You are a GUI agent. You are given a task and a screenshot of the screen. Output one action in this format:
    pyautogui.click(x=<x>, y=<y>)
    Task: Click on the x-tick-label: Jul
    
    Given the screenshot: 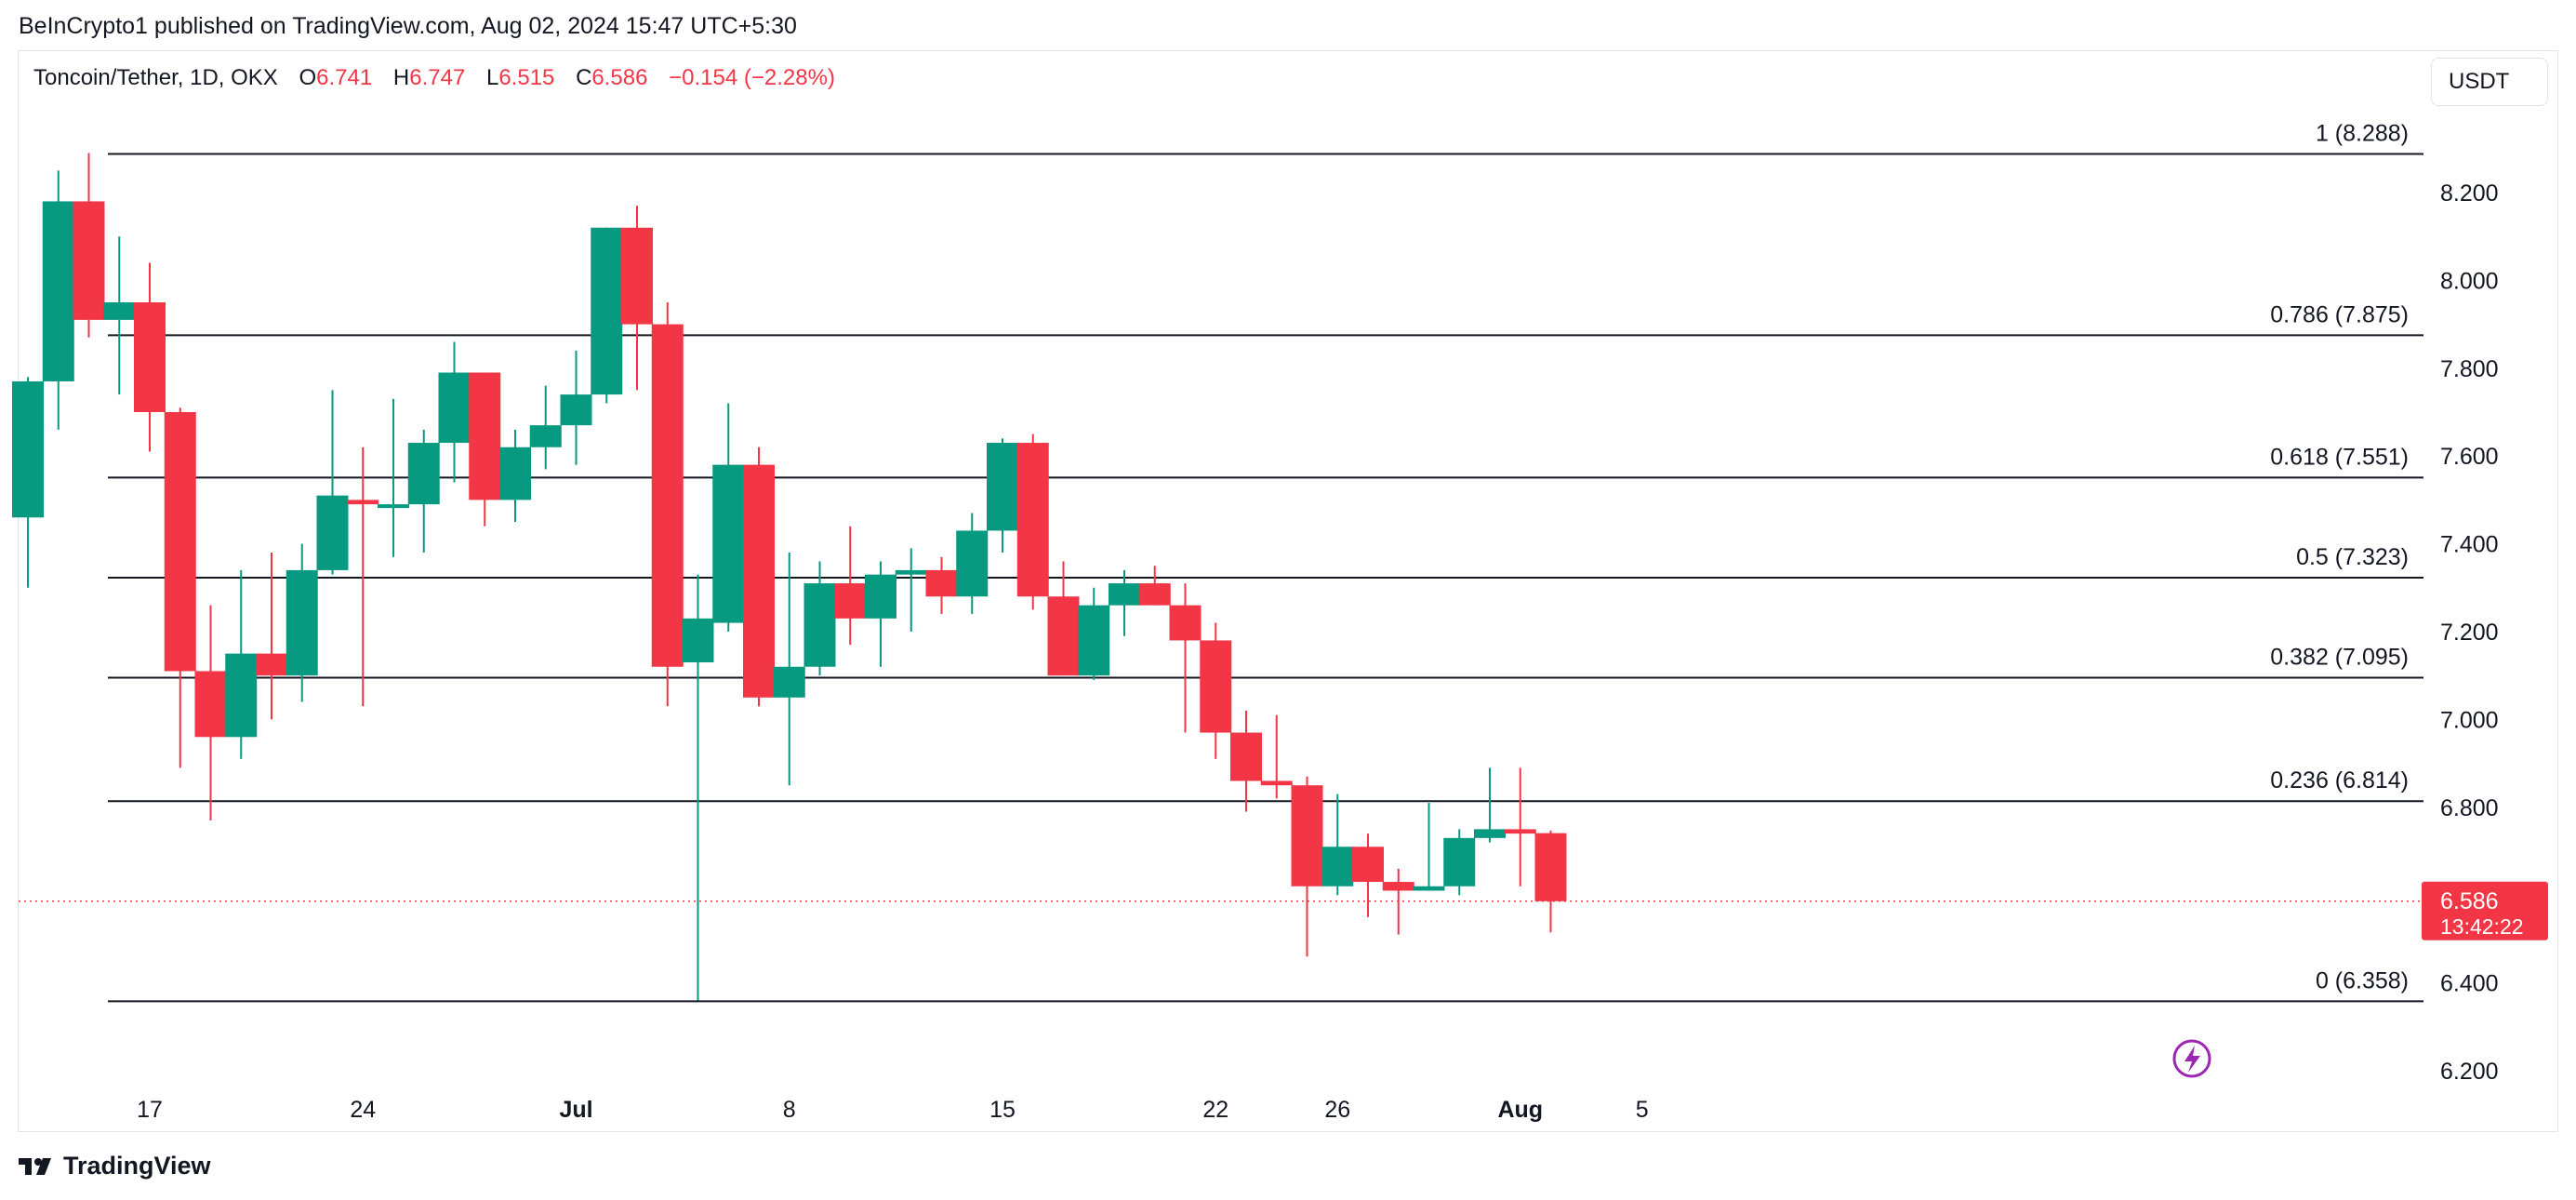 What is the action you would take?
    pyautogui.click(x=575, y=1110)
    